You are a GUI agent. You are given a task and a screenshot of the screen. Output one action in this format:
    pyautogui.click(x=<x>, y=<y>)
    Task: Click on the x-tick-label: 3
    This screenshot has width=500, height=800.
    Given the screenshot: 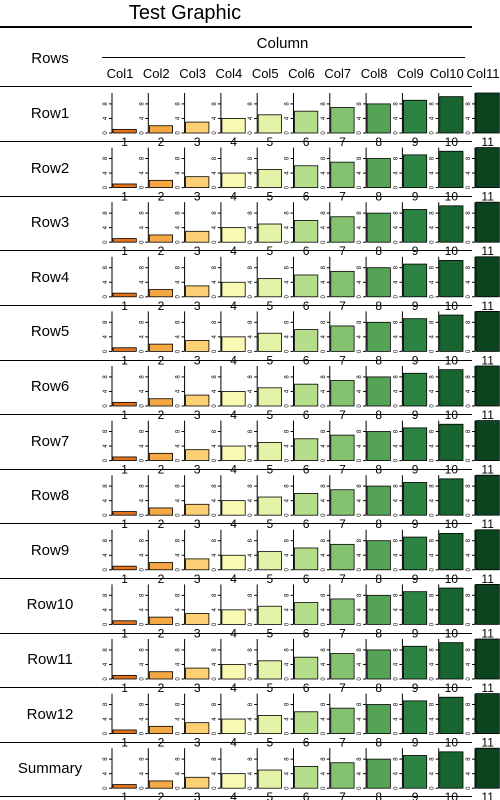 What is the action you would take?
    pyautogui.click(x=197, y=470)
    